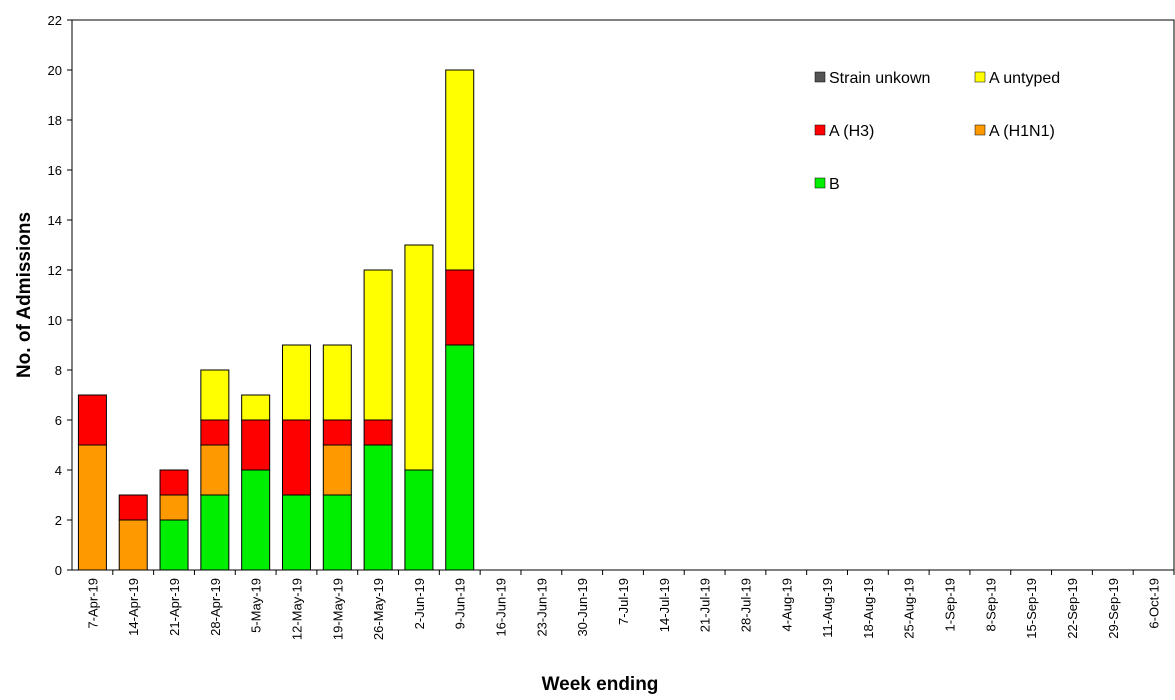 The width and height of the screenshot is (1175, 700). What do you see at coordinates (1072, 608) in the screenshot?
I see `x-tick-label: 22-Sep-19` at bounding box center [1072, 608].